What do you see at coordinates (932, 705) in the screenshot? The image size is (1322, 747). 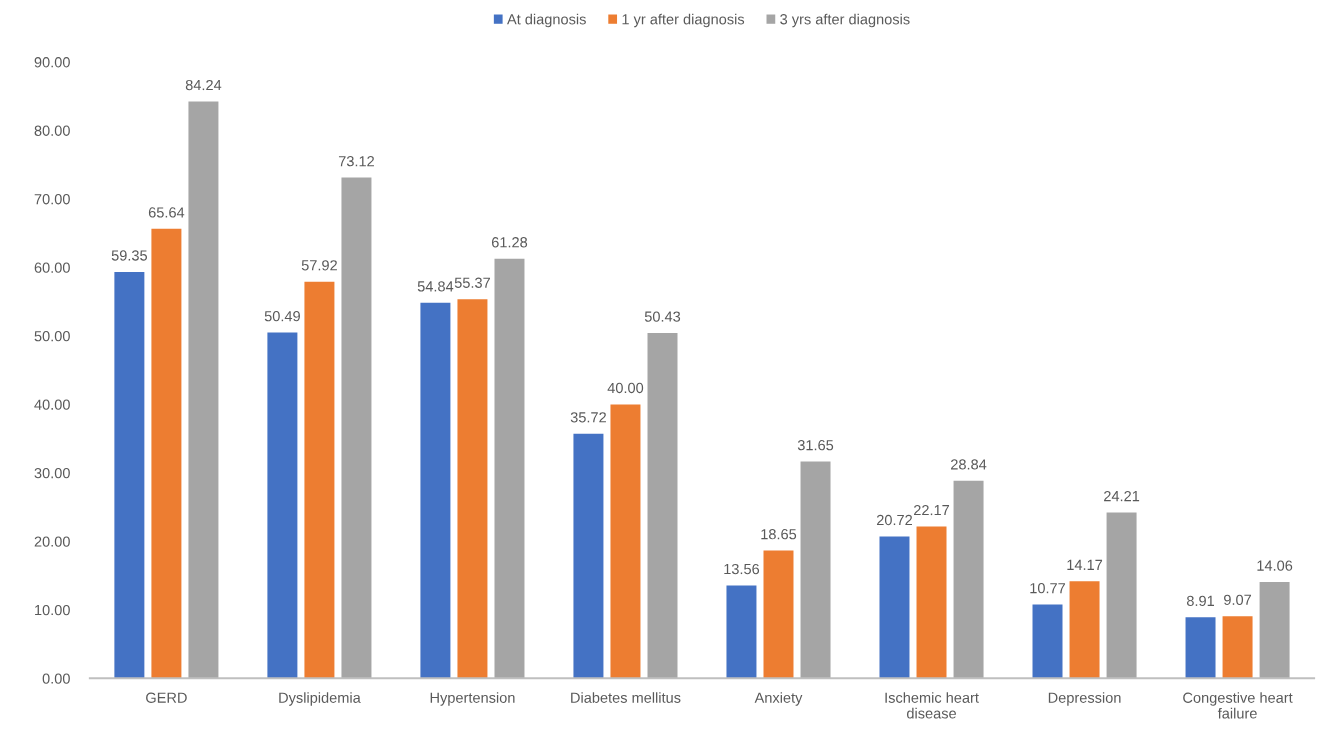 I see `x-tick-label: Ischemic heart disease` at bounding box center [932, 705].